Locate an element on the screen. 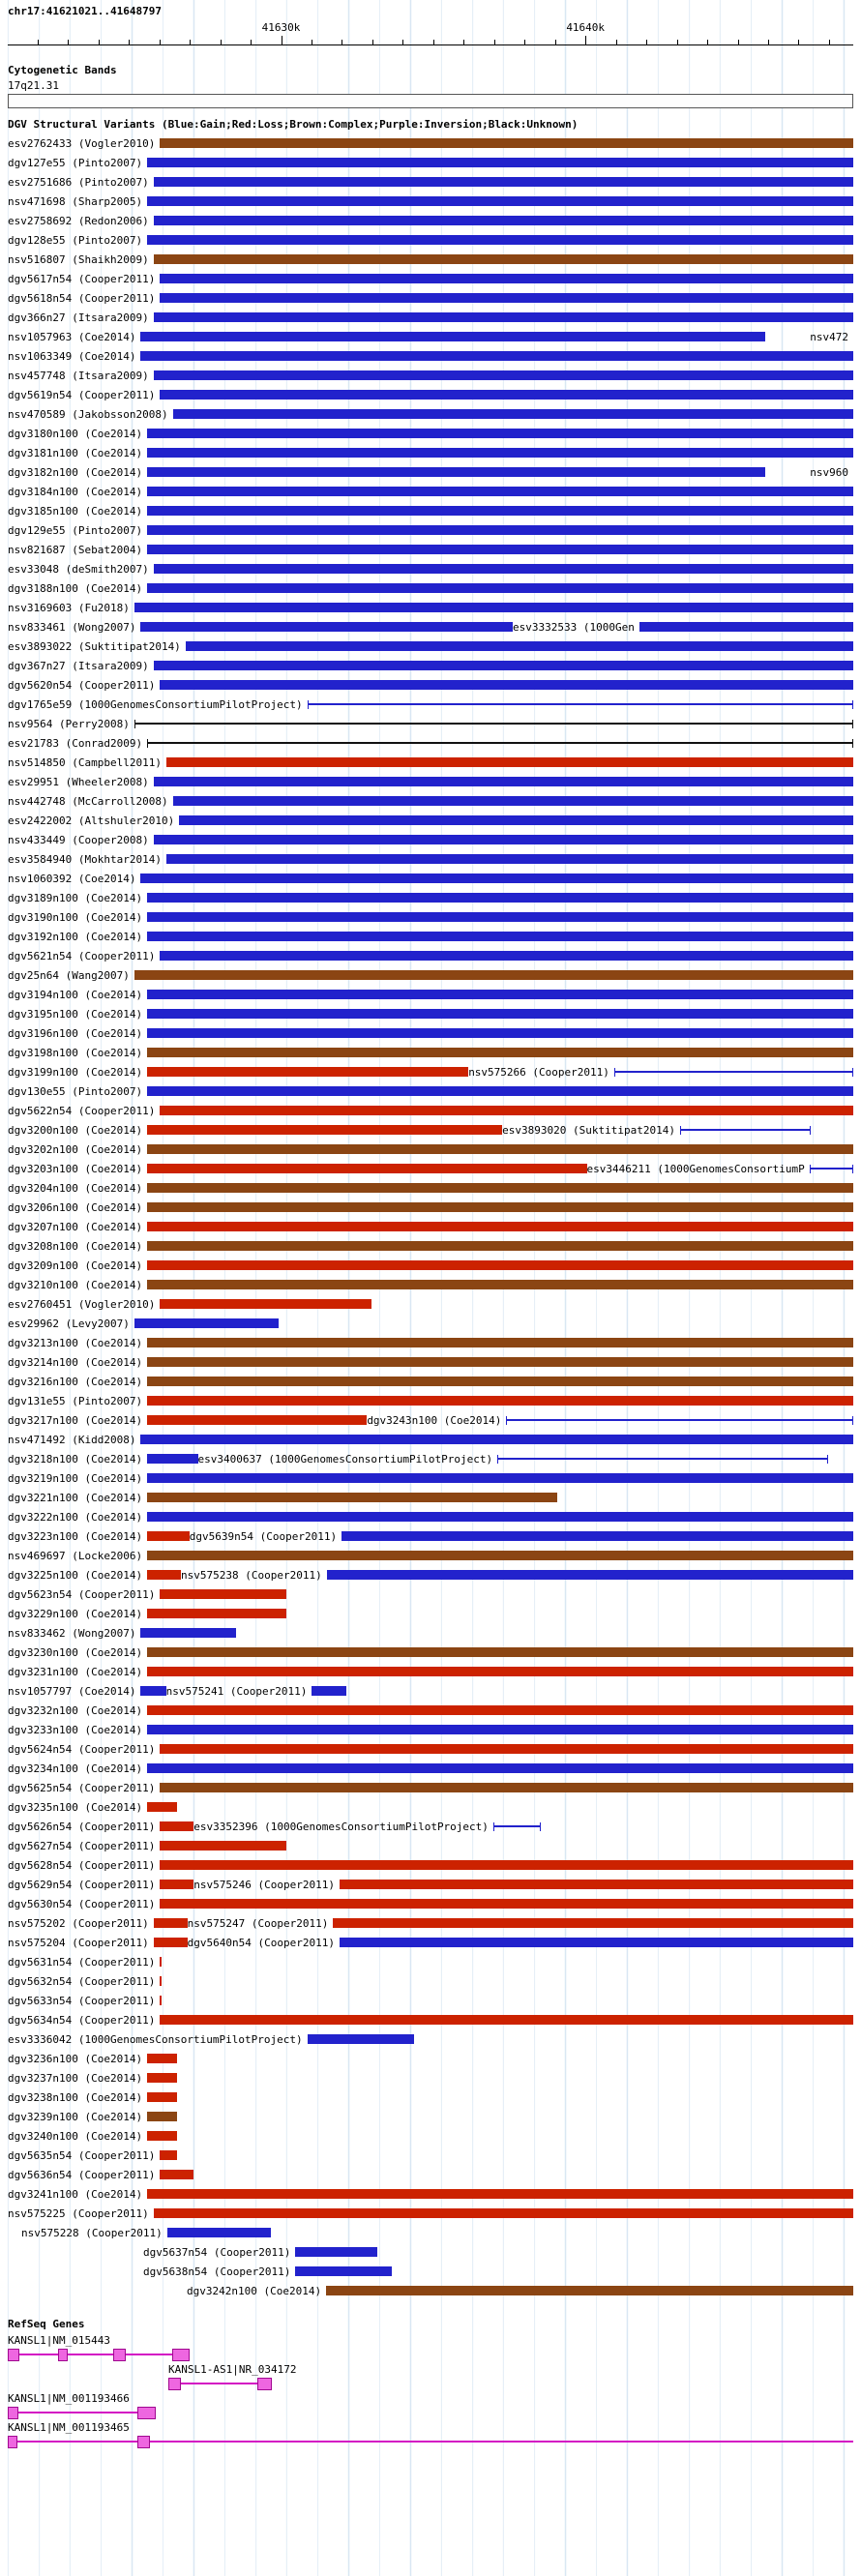  variant-label: nsv960 is located at coordinates (829, 472).